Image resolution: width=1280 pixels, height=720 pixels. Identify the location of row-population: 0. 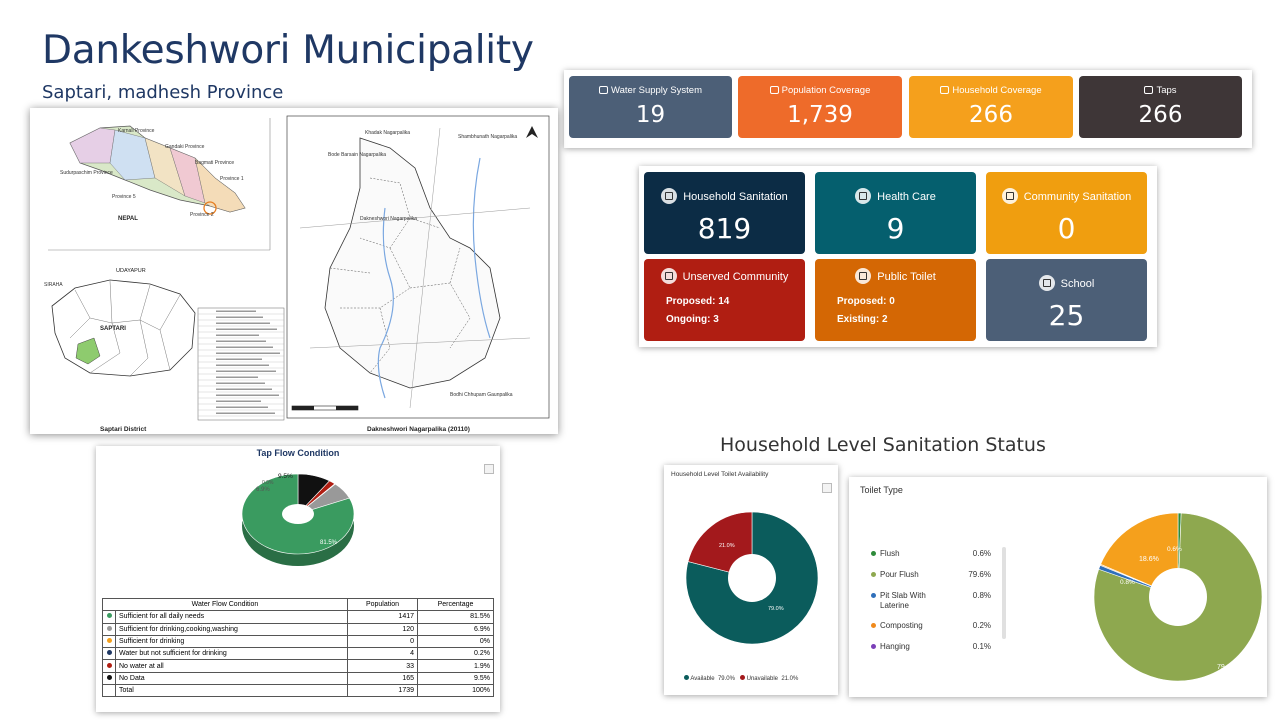
(382, 641).